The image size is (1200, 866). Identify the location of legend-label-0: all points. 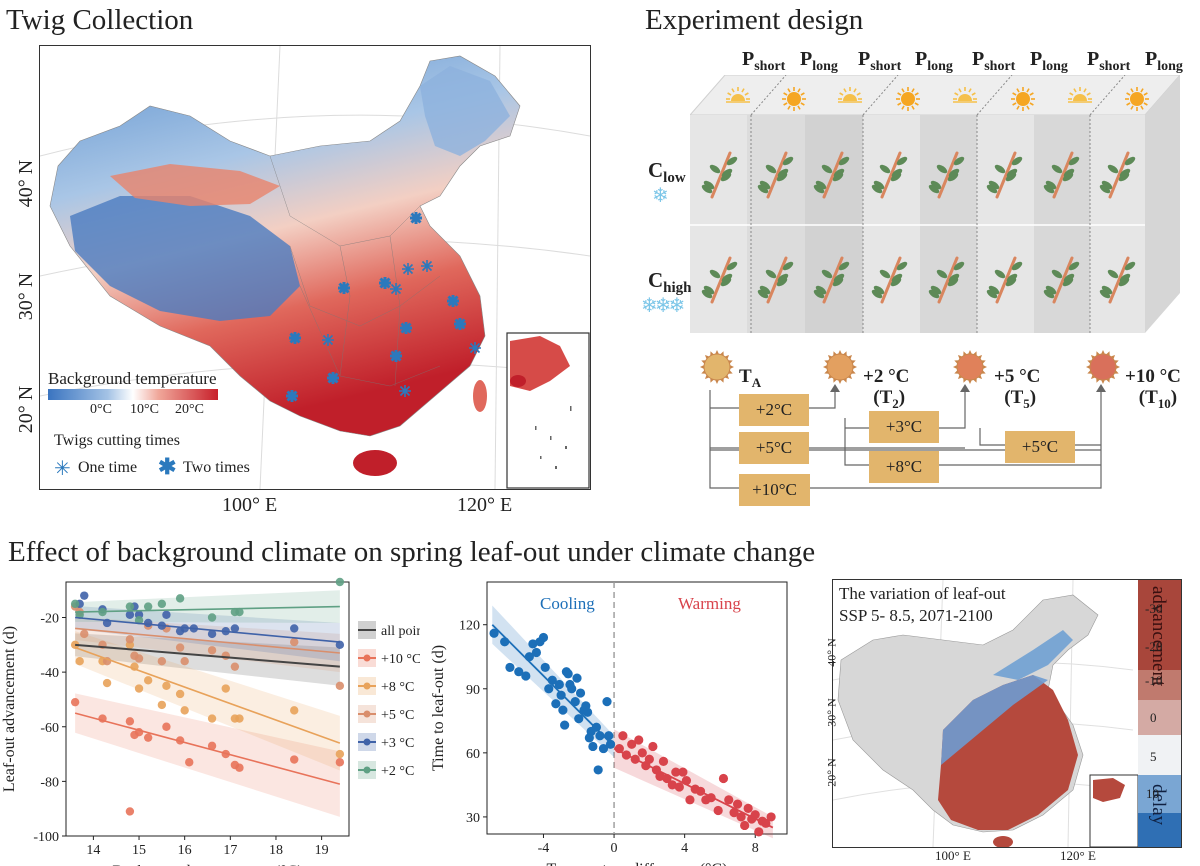
(400, 631).